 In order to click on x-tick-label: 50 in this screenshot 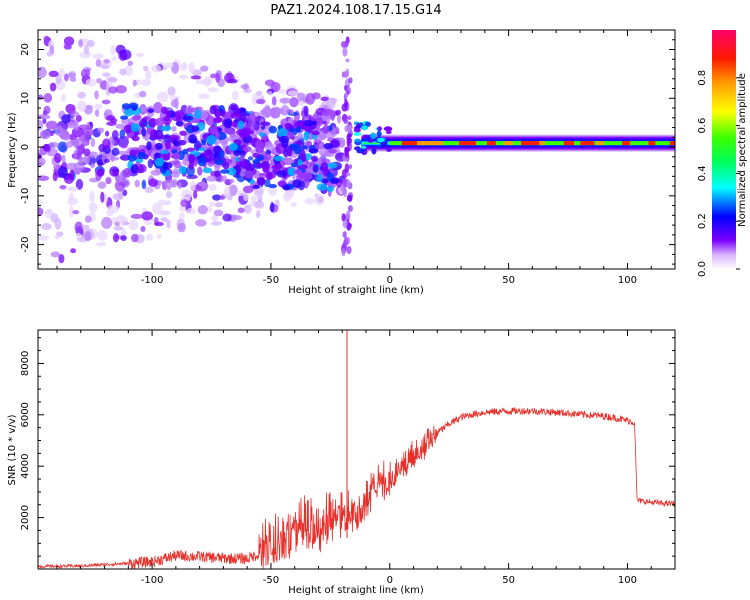, I will do `click(508, 280)`.